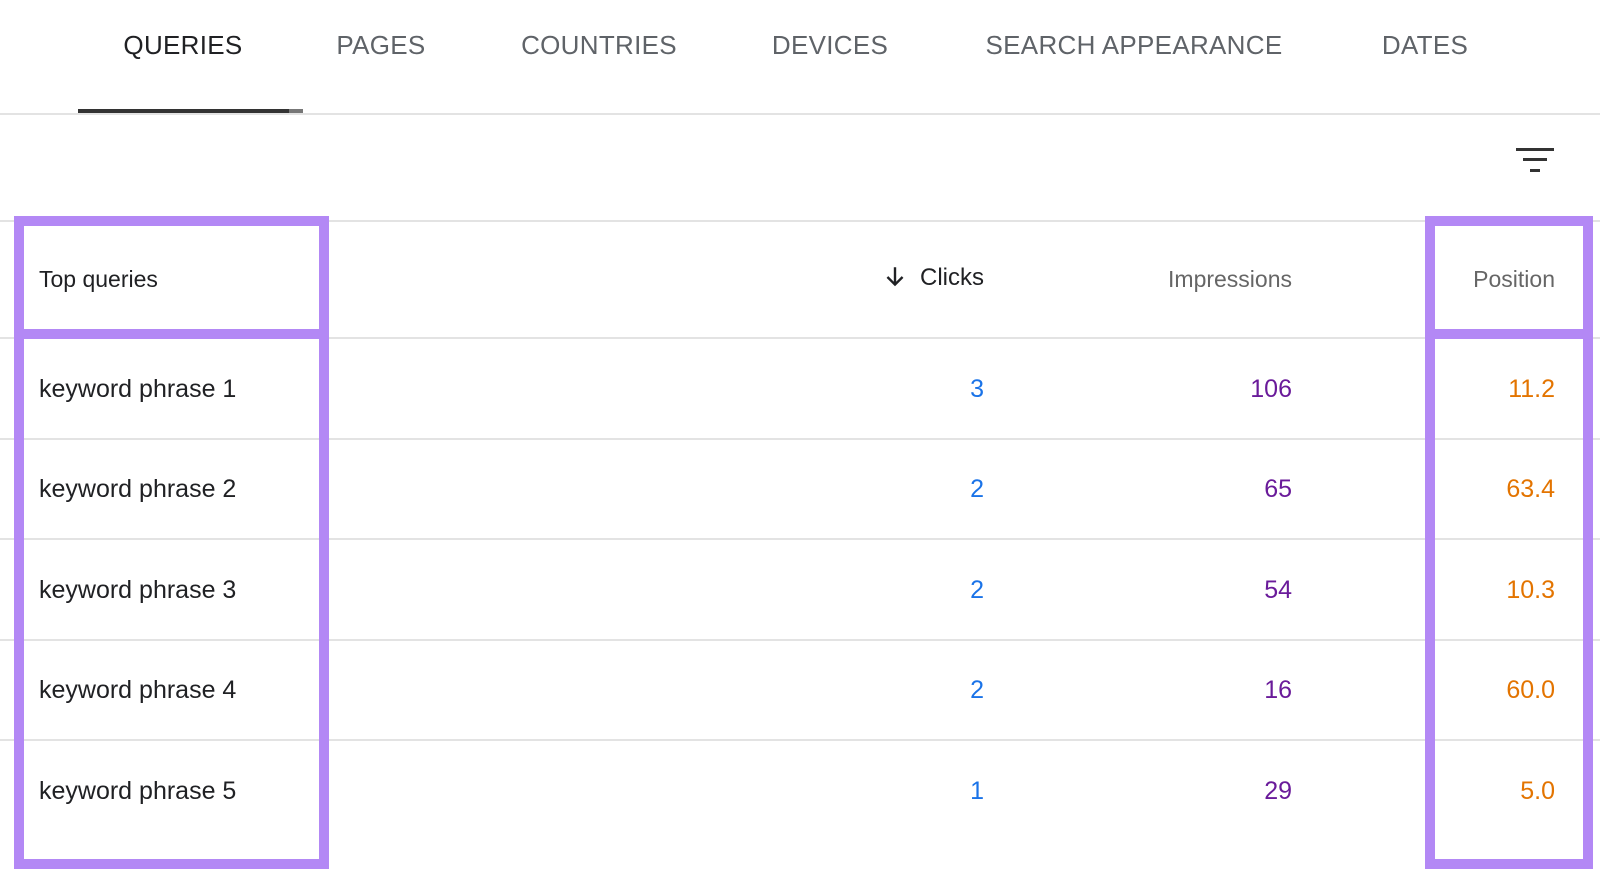 The height and width of the screenshot is (869, 1600). I want to click on tab-divider, so click(800, 114).